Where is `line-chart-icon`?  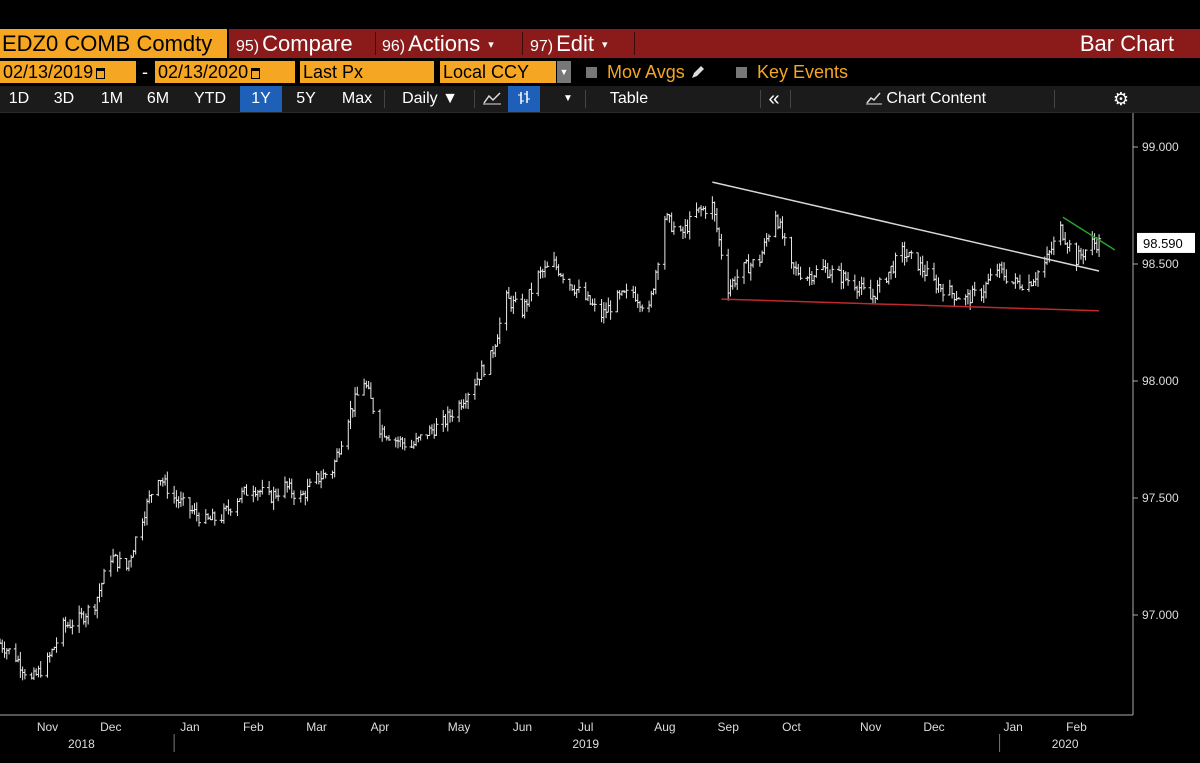 line-chart-icon is located at coordinates (492, 99).